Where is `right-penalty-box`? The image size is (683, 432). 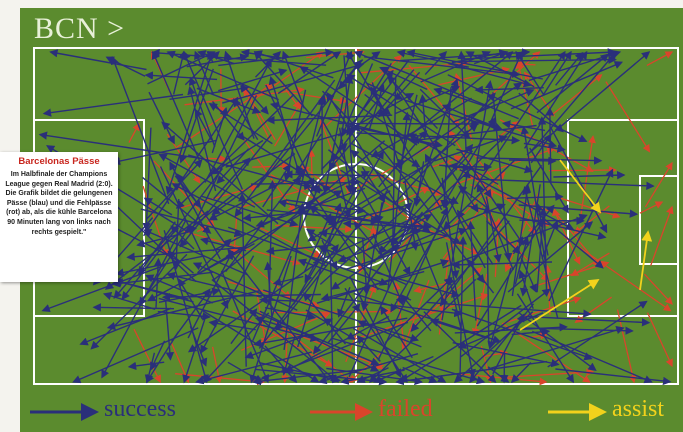
right-penalty-box is located at coordinates (623, 218).